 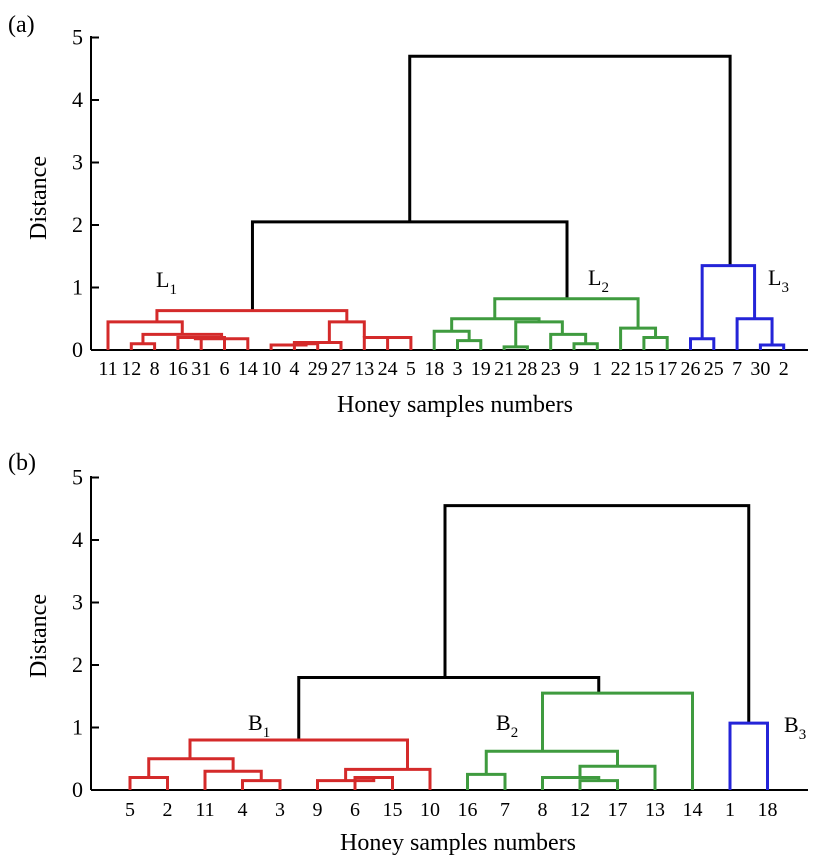 What do you see at coordinates (204, 810) in the screenshot?
I see `leaf-label: 11` at bounding box center [204, 810].